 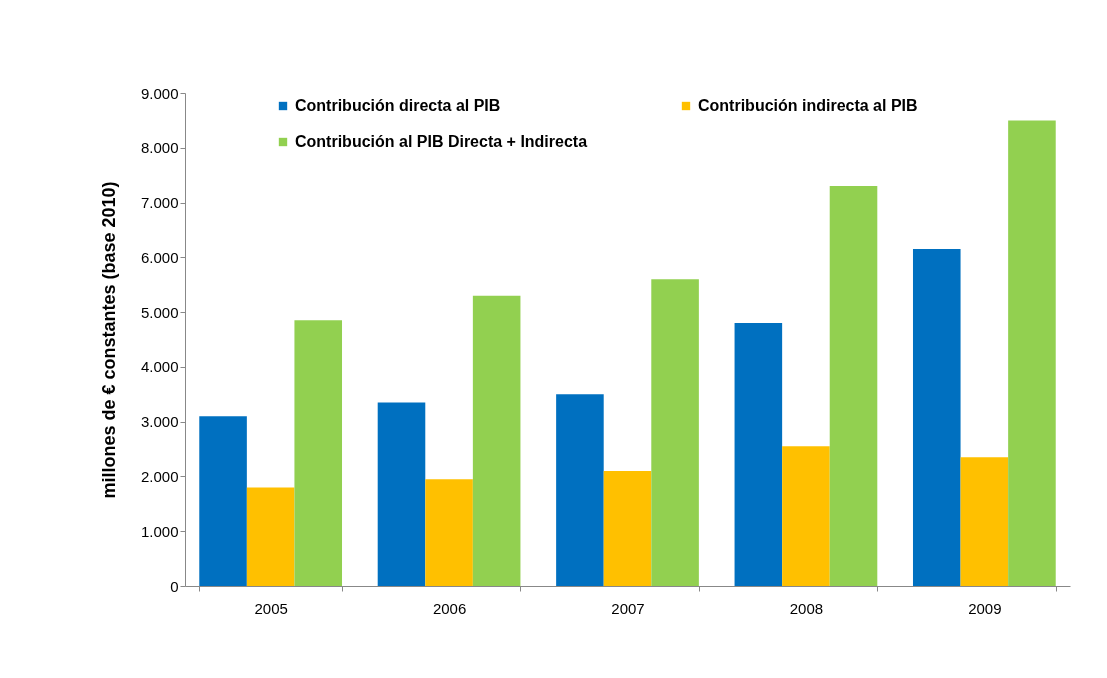 I want to click on y-tick-label: 6.000, so click(x=159, y=257).